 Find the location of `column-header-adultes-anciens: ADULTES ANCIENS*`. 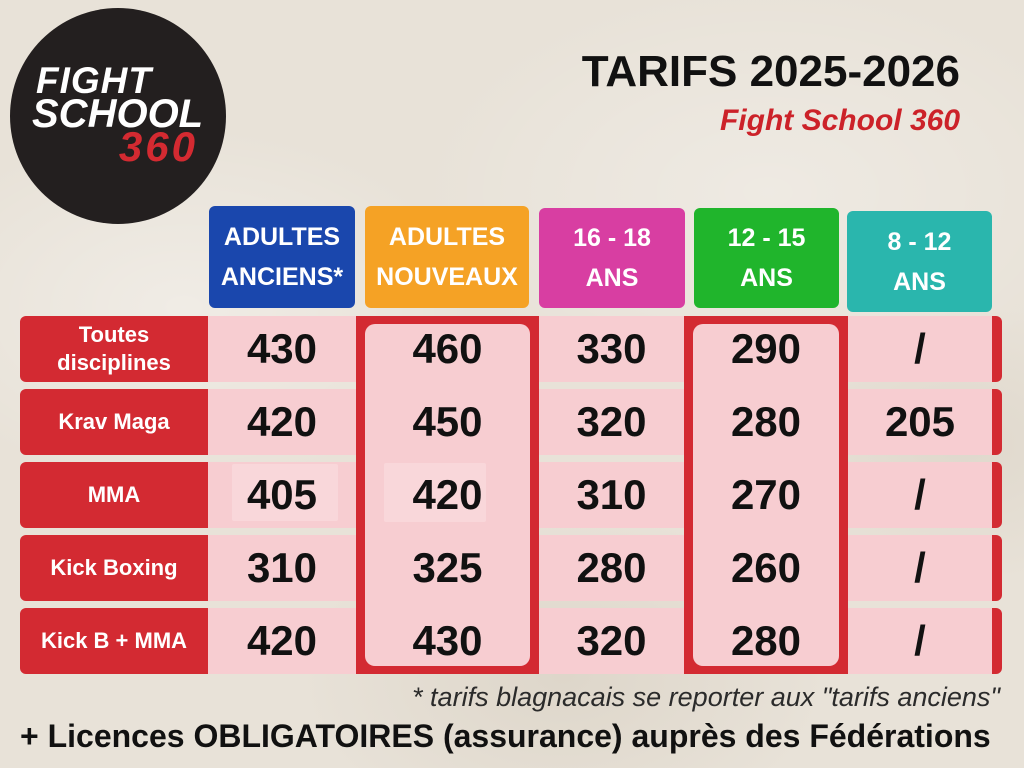

column-header-adultes-anciens: ADULTES ANCIENS* is located at coordinates (282, 257).